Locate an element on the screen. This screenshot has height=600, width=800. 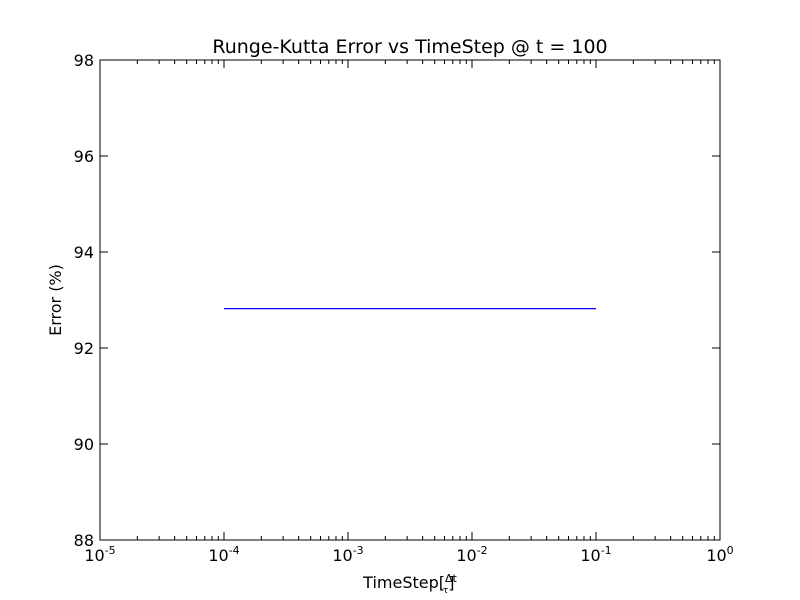
y-tick-label-4: 96 is located at coordinates (84, 156).